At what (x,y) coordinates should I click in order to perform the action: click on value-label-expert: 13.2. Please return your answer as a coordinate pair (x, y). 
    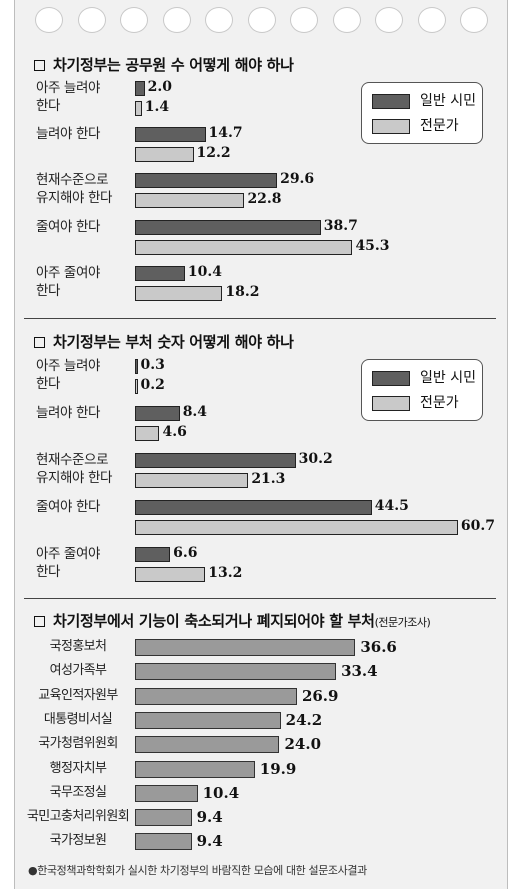
    Looking at the image, I should click on (225, 573).